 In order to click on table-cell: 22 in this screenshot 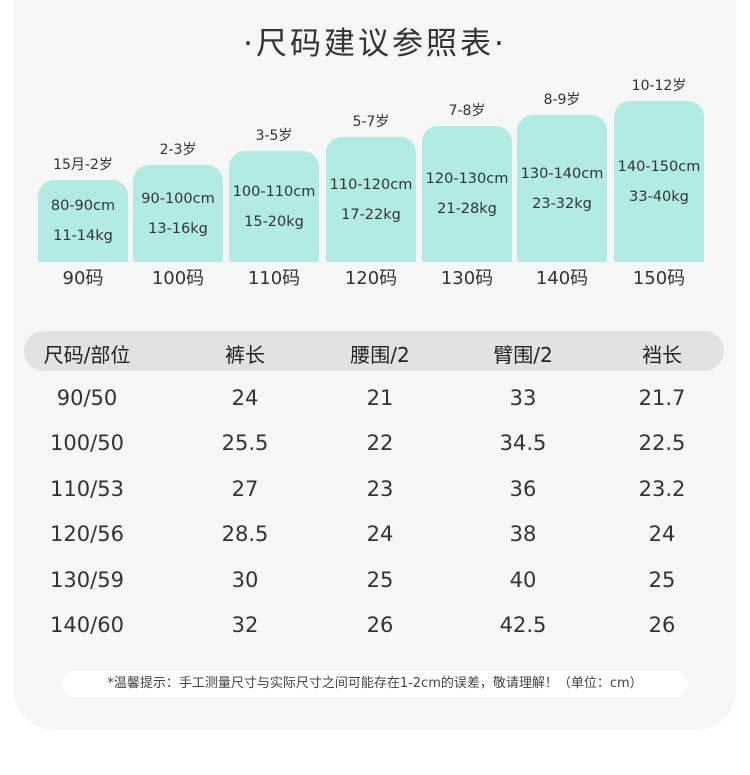, I will do `click(380, 443)`.